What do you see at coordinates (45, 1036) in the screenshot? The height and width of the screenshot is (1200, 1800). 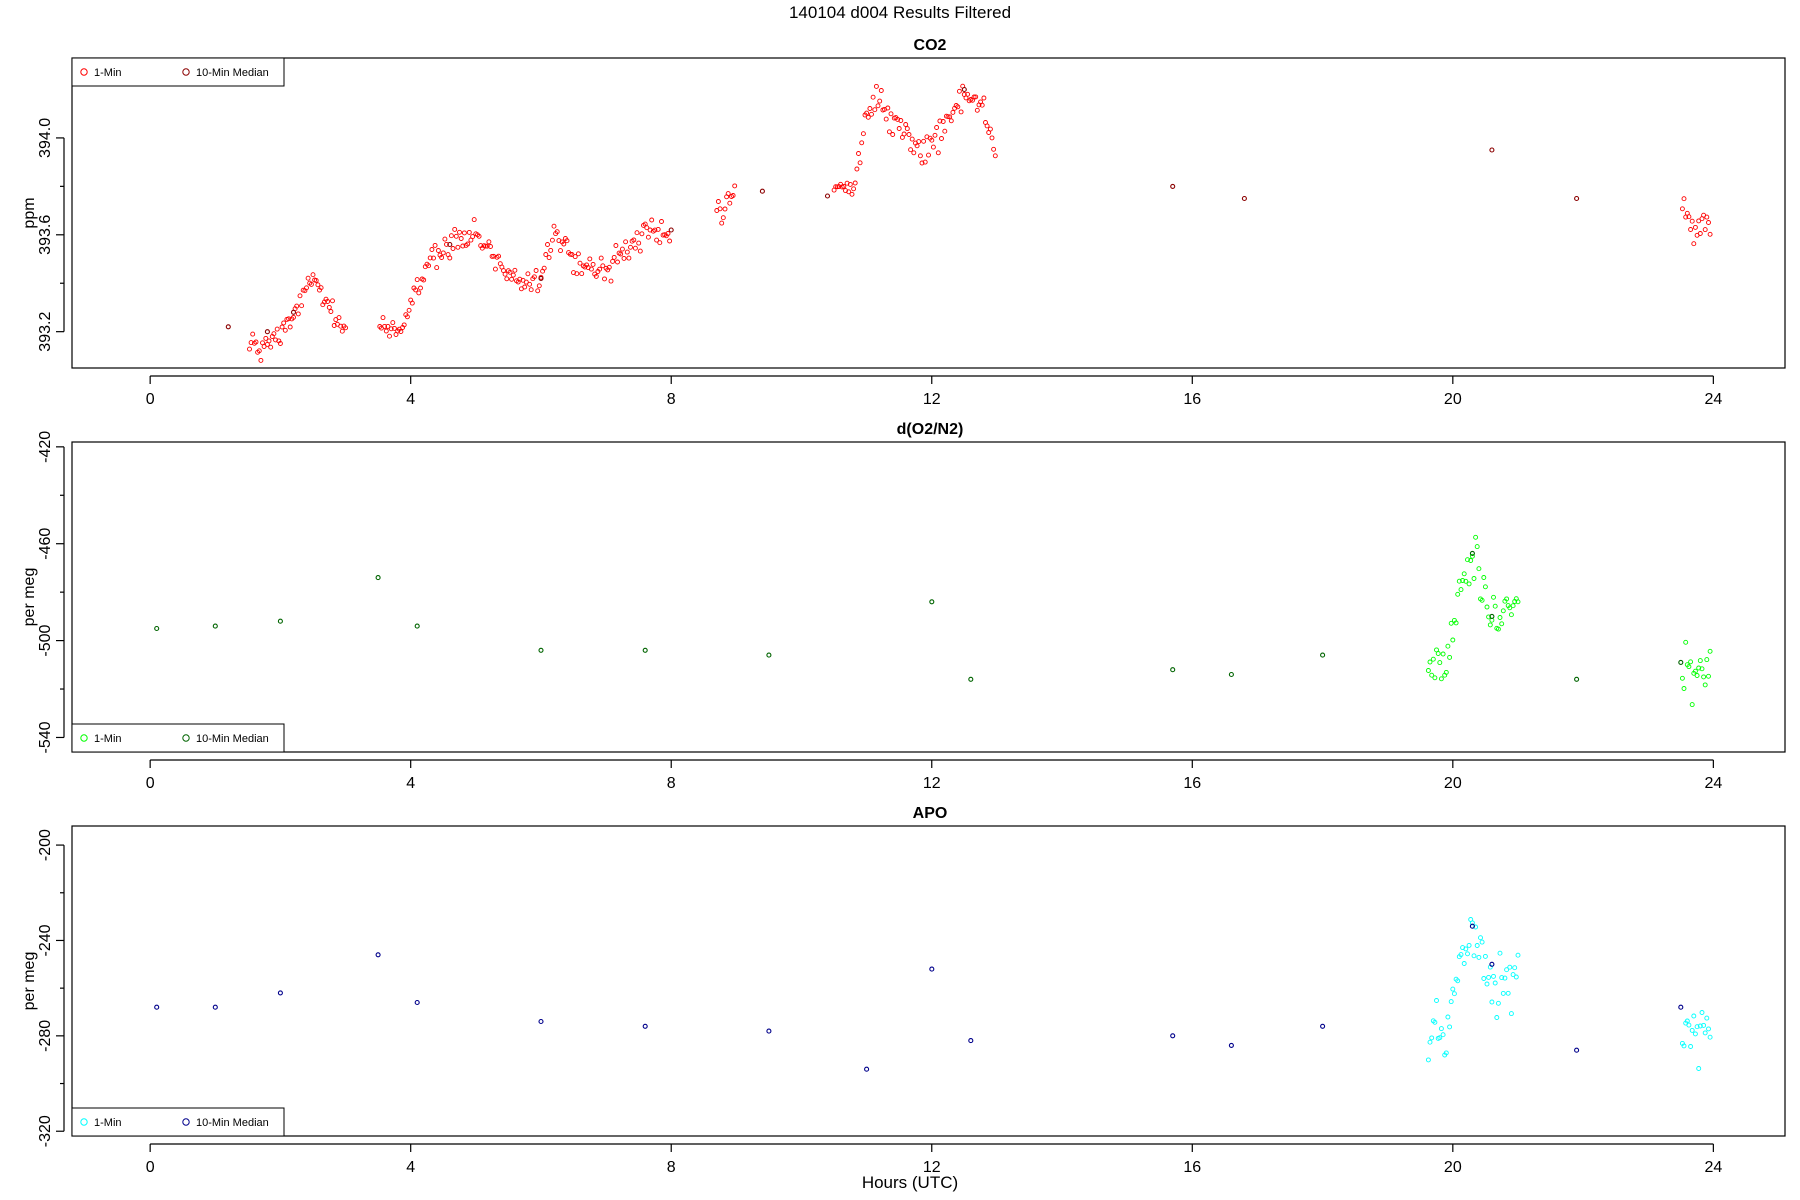 I see `y-tick-label-apo: -280` at bounding box center [45, 1036].